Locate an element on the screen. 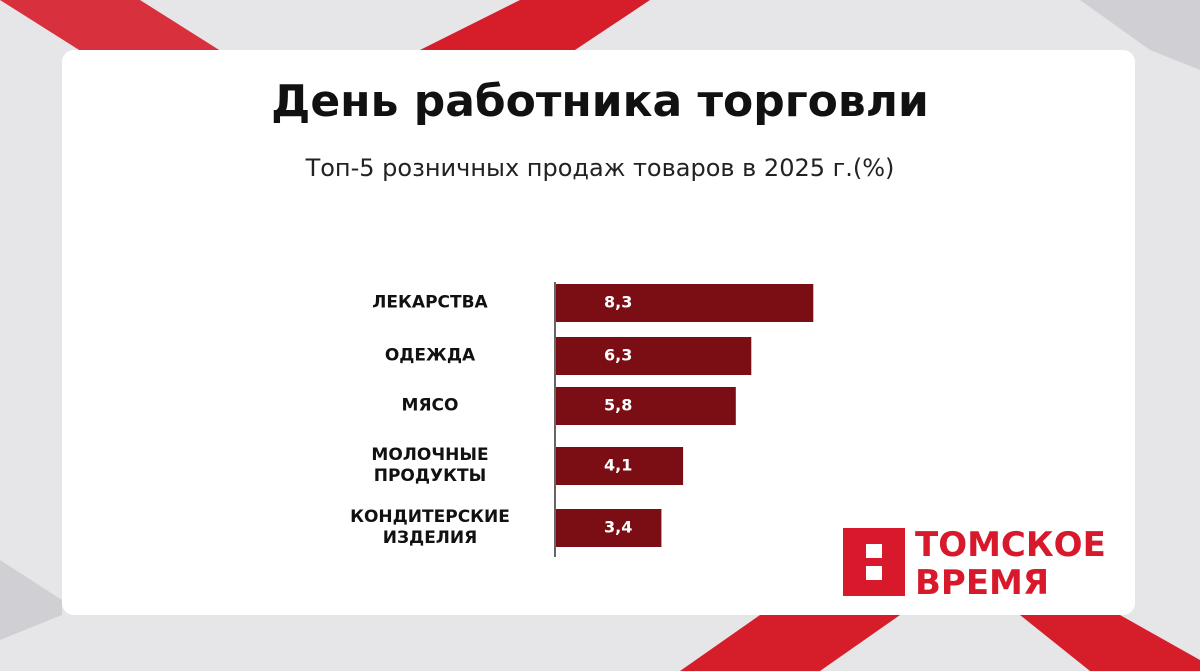  value-label: 6,3 is located at coordinates (618, 355).